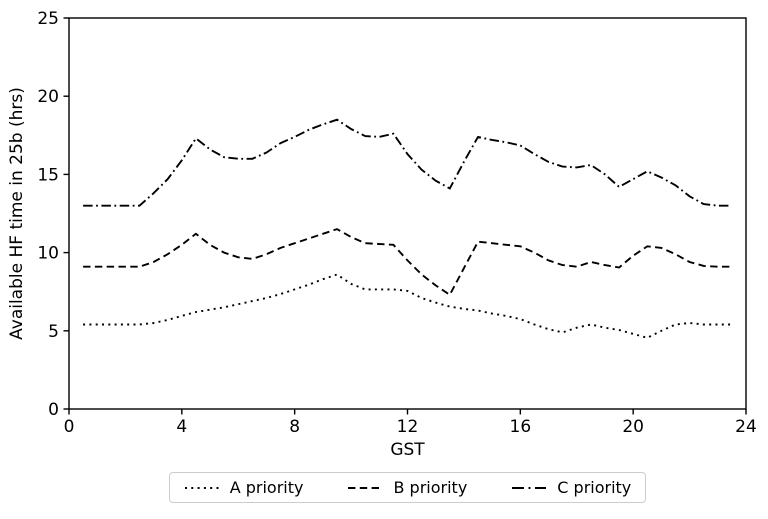 The height and width of the screenshot is (519, 768). I want to click on legend-label: A priority, so click(266, 487).